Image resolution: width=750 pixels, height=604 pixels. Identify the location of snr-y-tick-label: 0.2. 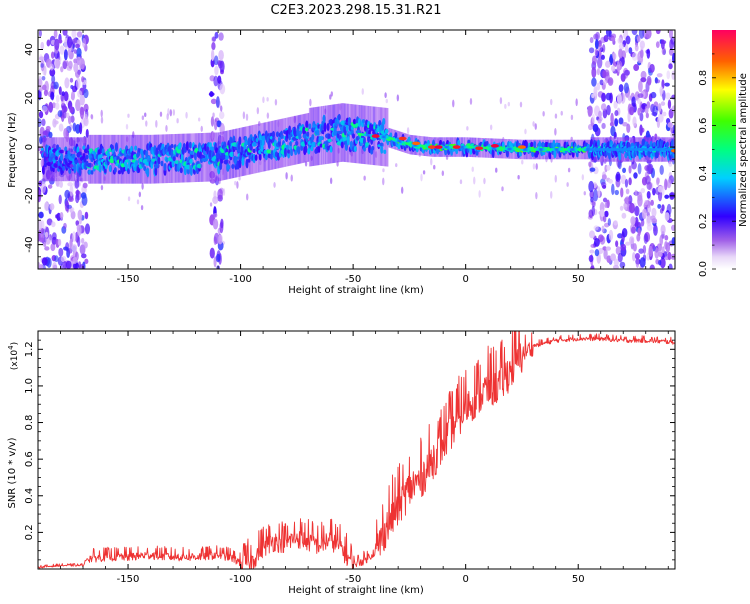
(29, 532).